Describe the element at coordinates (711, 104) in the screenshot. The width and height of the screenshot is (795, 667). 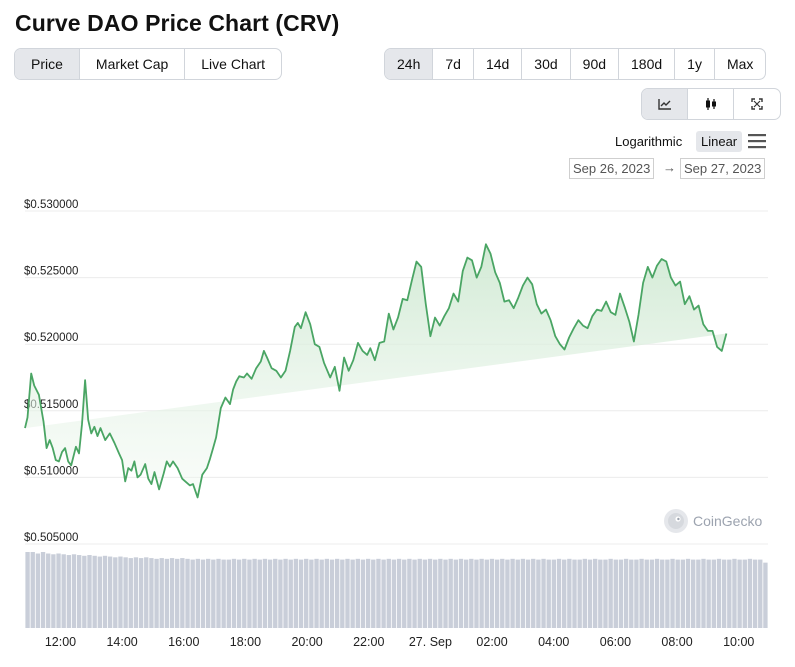
I see `candlestick-button` at that location.